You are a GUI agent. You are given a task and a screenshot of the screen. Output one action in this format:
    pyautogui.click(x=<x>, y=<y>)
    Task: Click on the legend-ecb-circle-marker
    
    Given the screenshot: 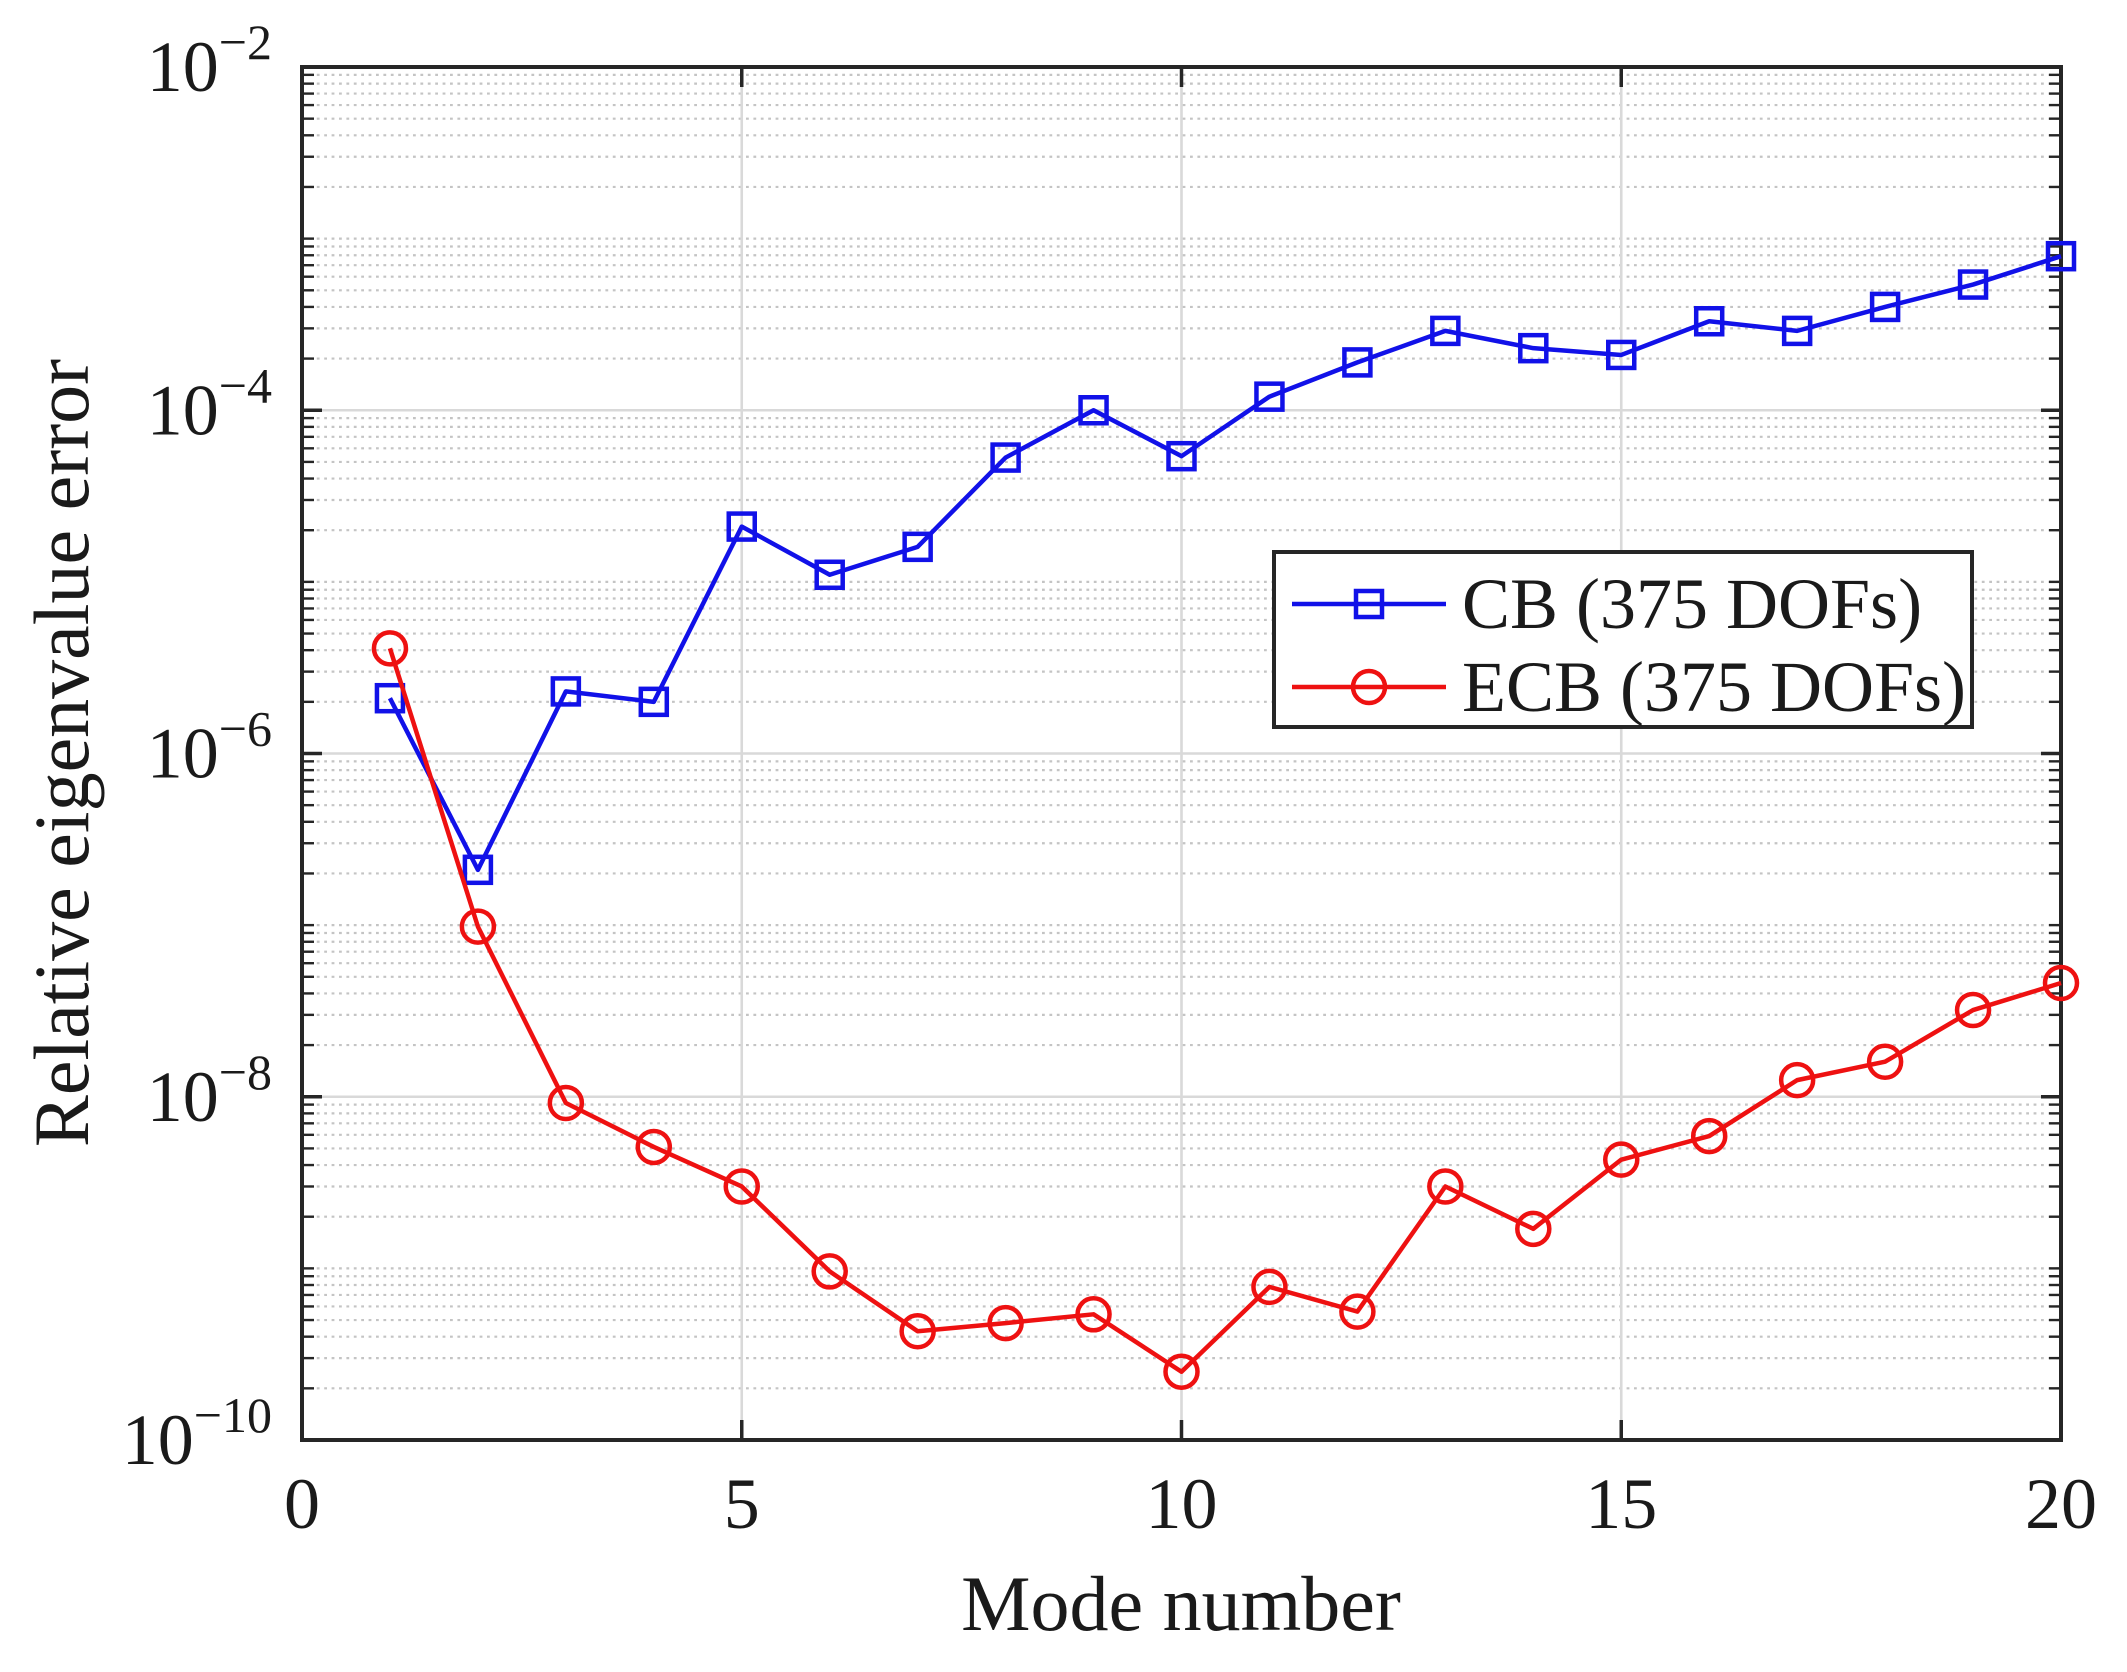 What is the action you would take?
    pyautogui.click(x=1369, y=687)
    